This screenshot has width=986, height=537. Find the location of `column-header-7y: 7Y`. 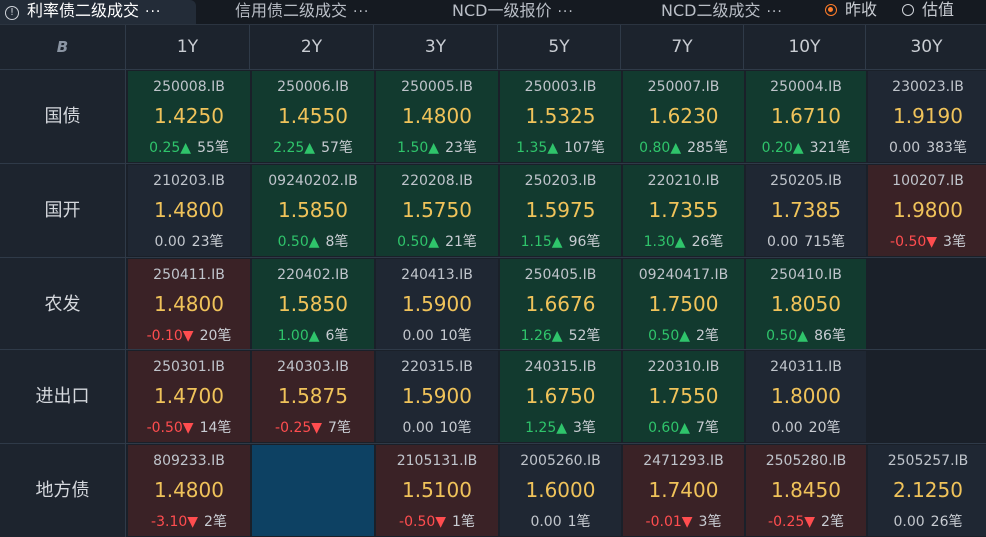

column-header-7y: 7Y is located at coordinates (682, 47).